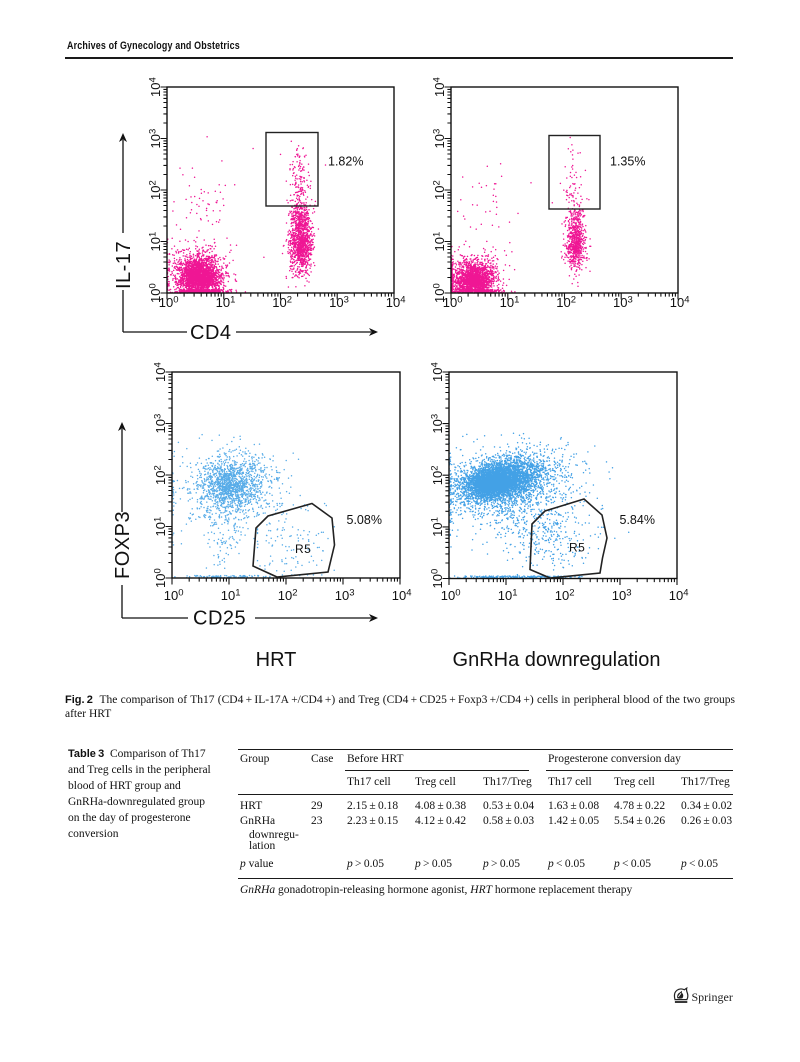 The width and height of the screenshot is (800, 1062). I want to click on svg-text: IL-17, so click(124, 265).